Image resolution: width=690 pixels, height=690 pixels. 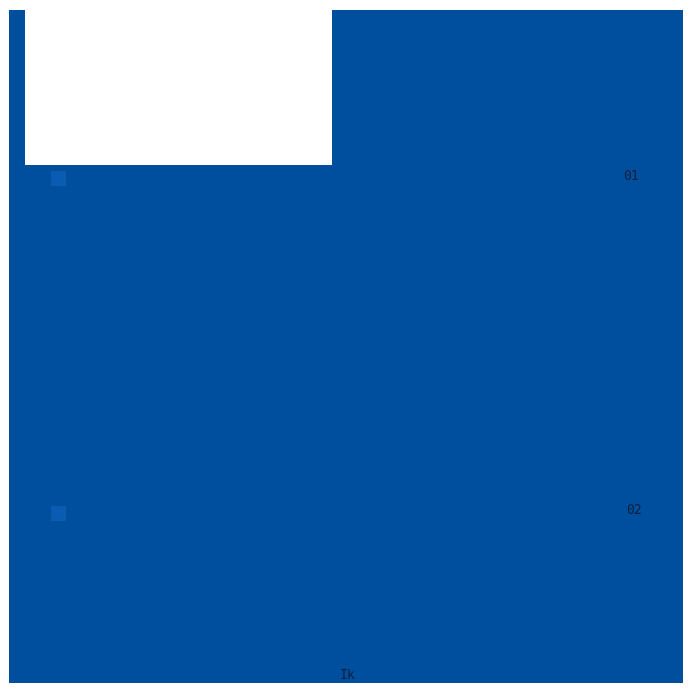 I want to click on item-2-swatch, so click(x=58, y=513).